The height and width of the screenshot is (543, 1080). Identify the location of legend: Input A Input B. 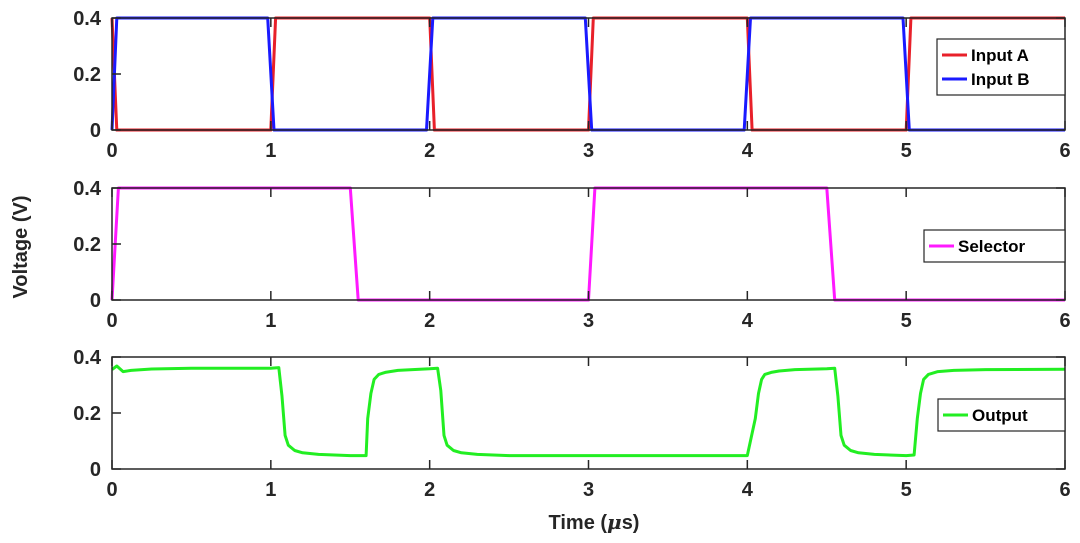
(1001, 67).